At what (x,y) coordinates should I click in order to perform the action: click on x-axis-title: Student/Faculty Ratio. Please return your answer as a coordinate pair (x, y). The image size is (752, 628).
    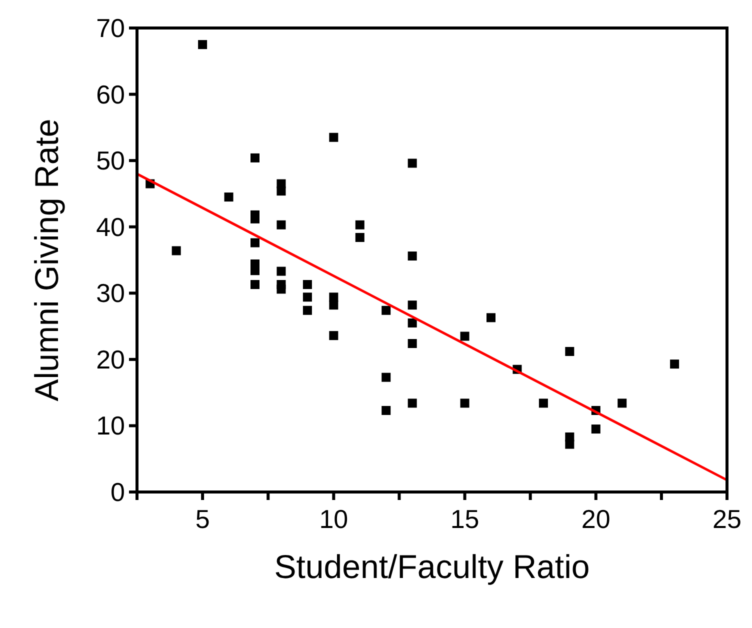
    Looking at the image, I should click on (432, 566).